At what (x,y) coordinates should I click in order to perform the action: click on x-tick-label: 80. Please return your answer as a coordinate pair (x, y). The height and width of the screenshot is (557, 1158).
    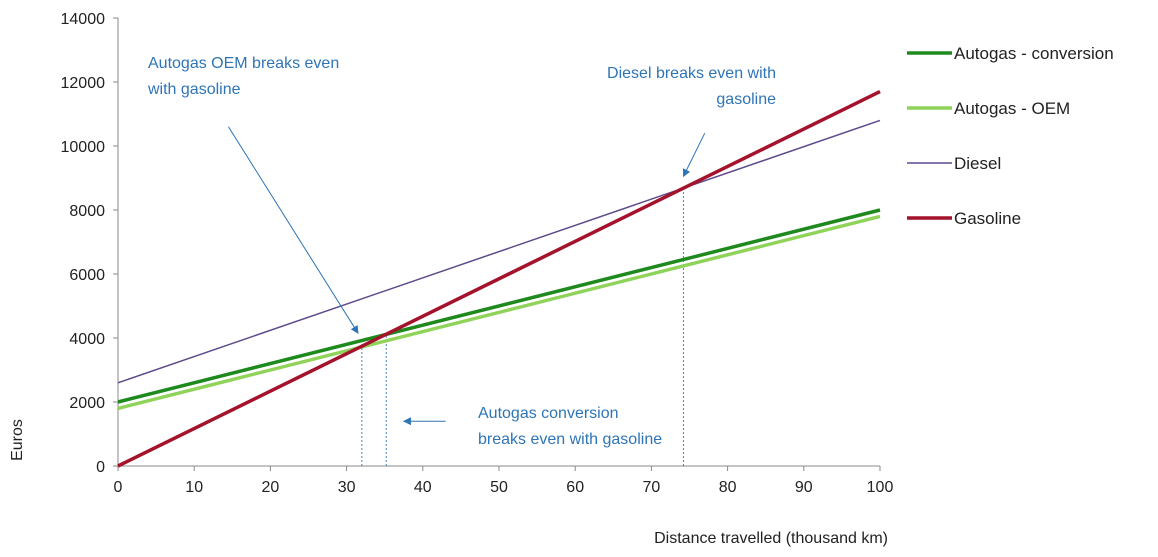
    Looking at the image, I should click on (728, 487).